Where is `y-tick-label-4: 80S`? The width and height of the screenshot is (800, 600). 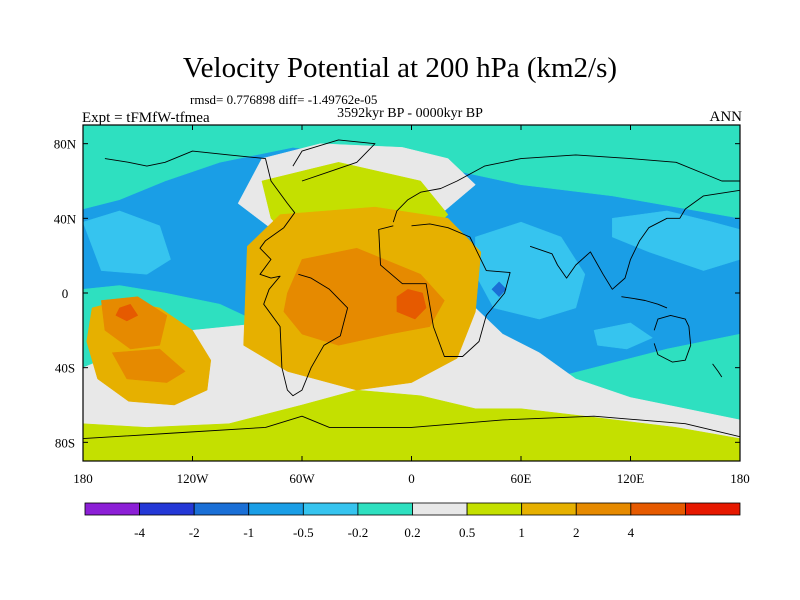 y-tick-label-4: 80S is located at coordinates (65, 442).